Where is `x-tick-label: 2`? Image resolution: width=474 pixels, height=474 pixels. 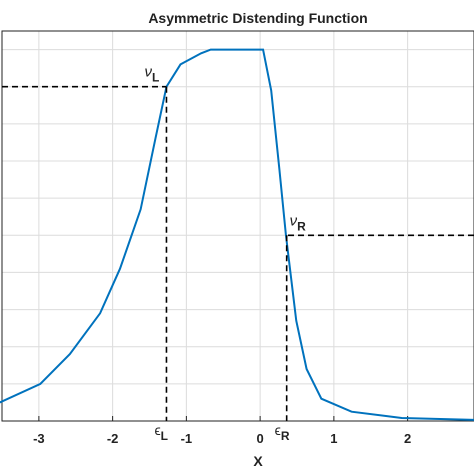
x-tick-label: 2 is located at coordinates (407, 438).